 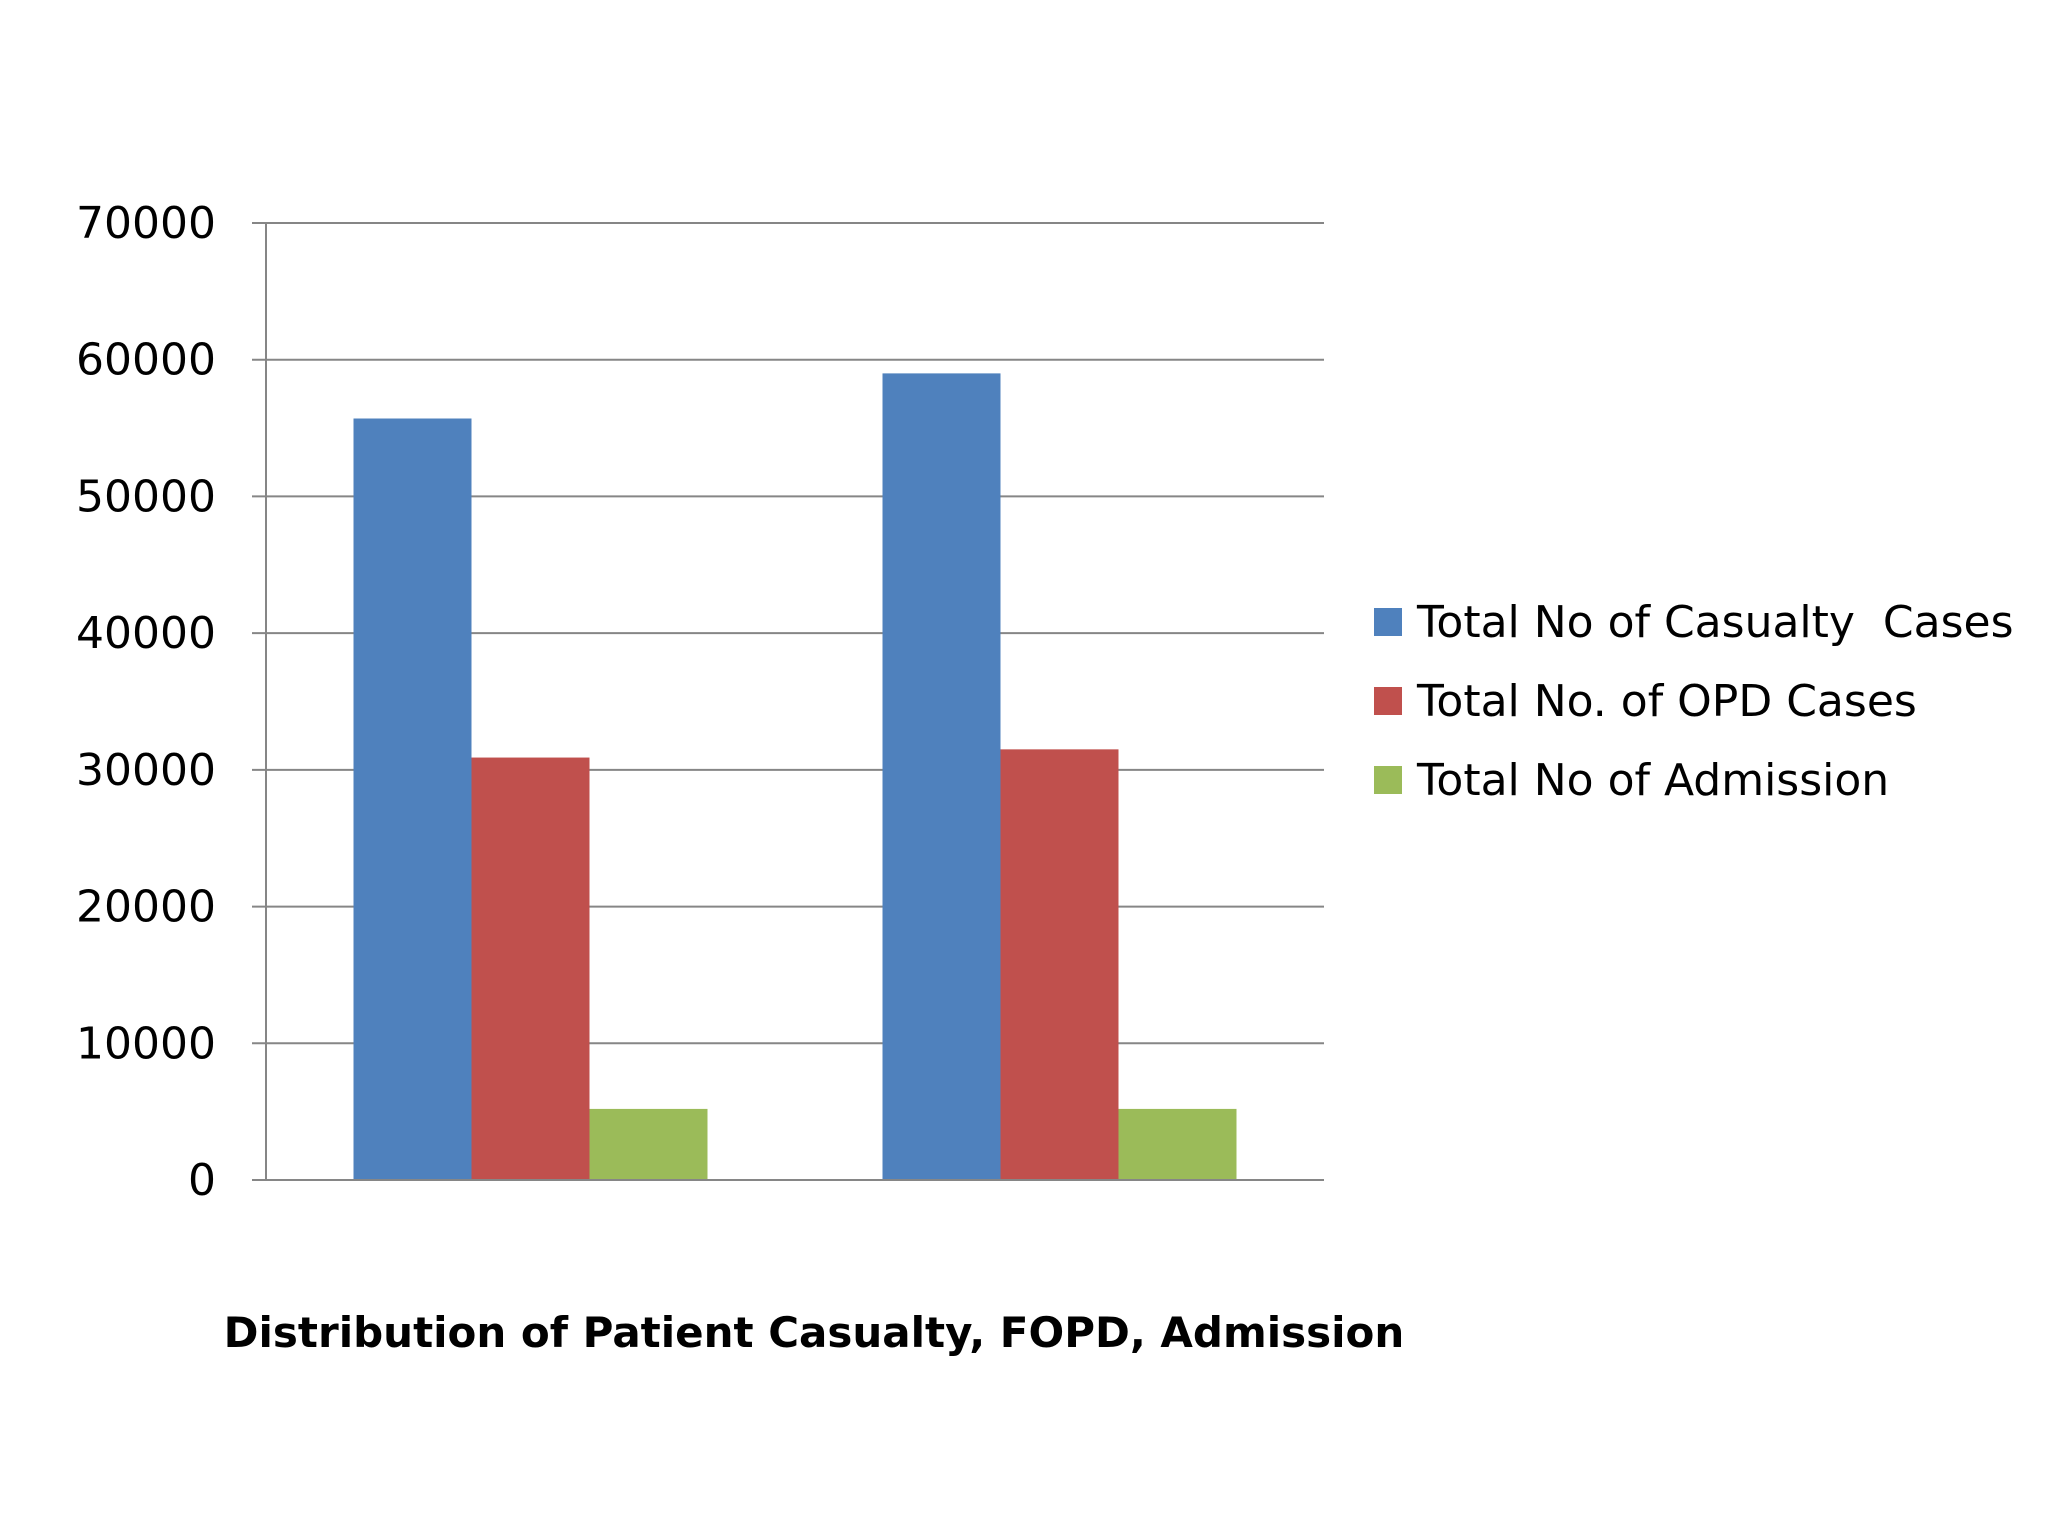 I want to click on legend-label: Total No of Admission, so click(x=1652, y=780).